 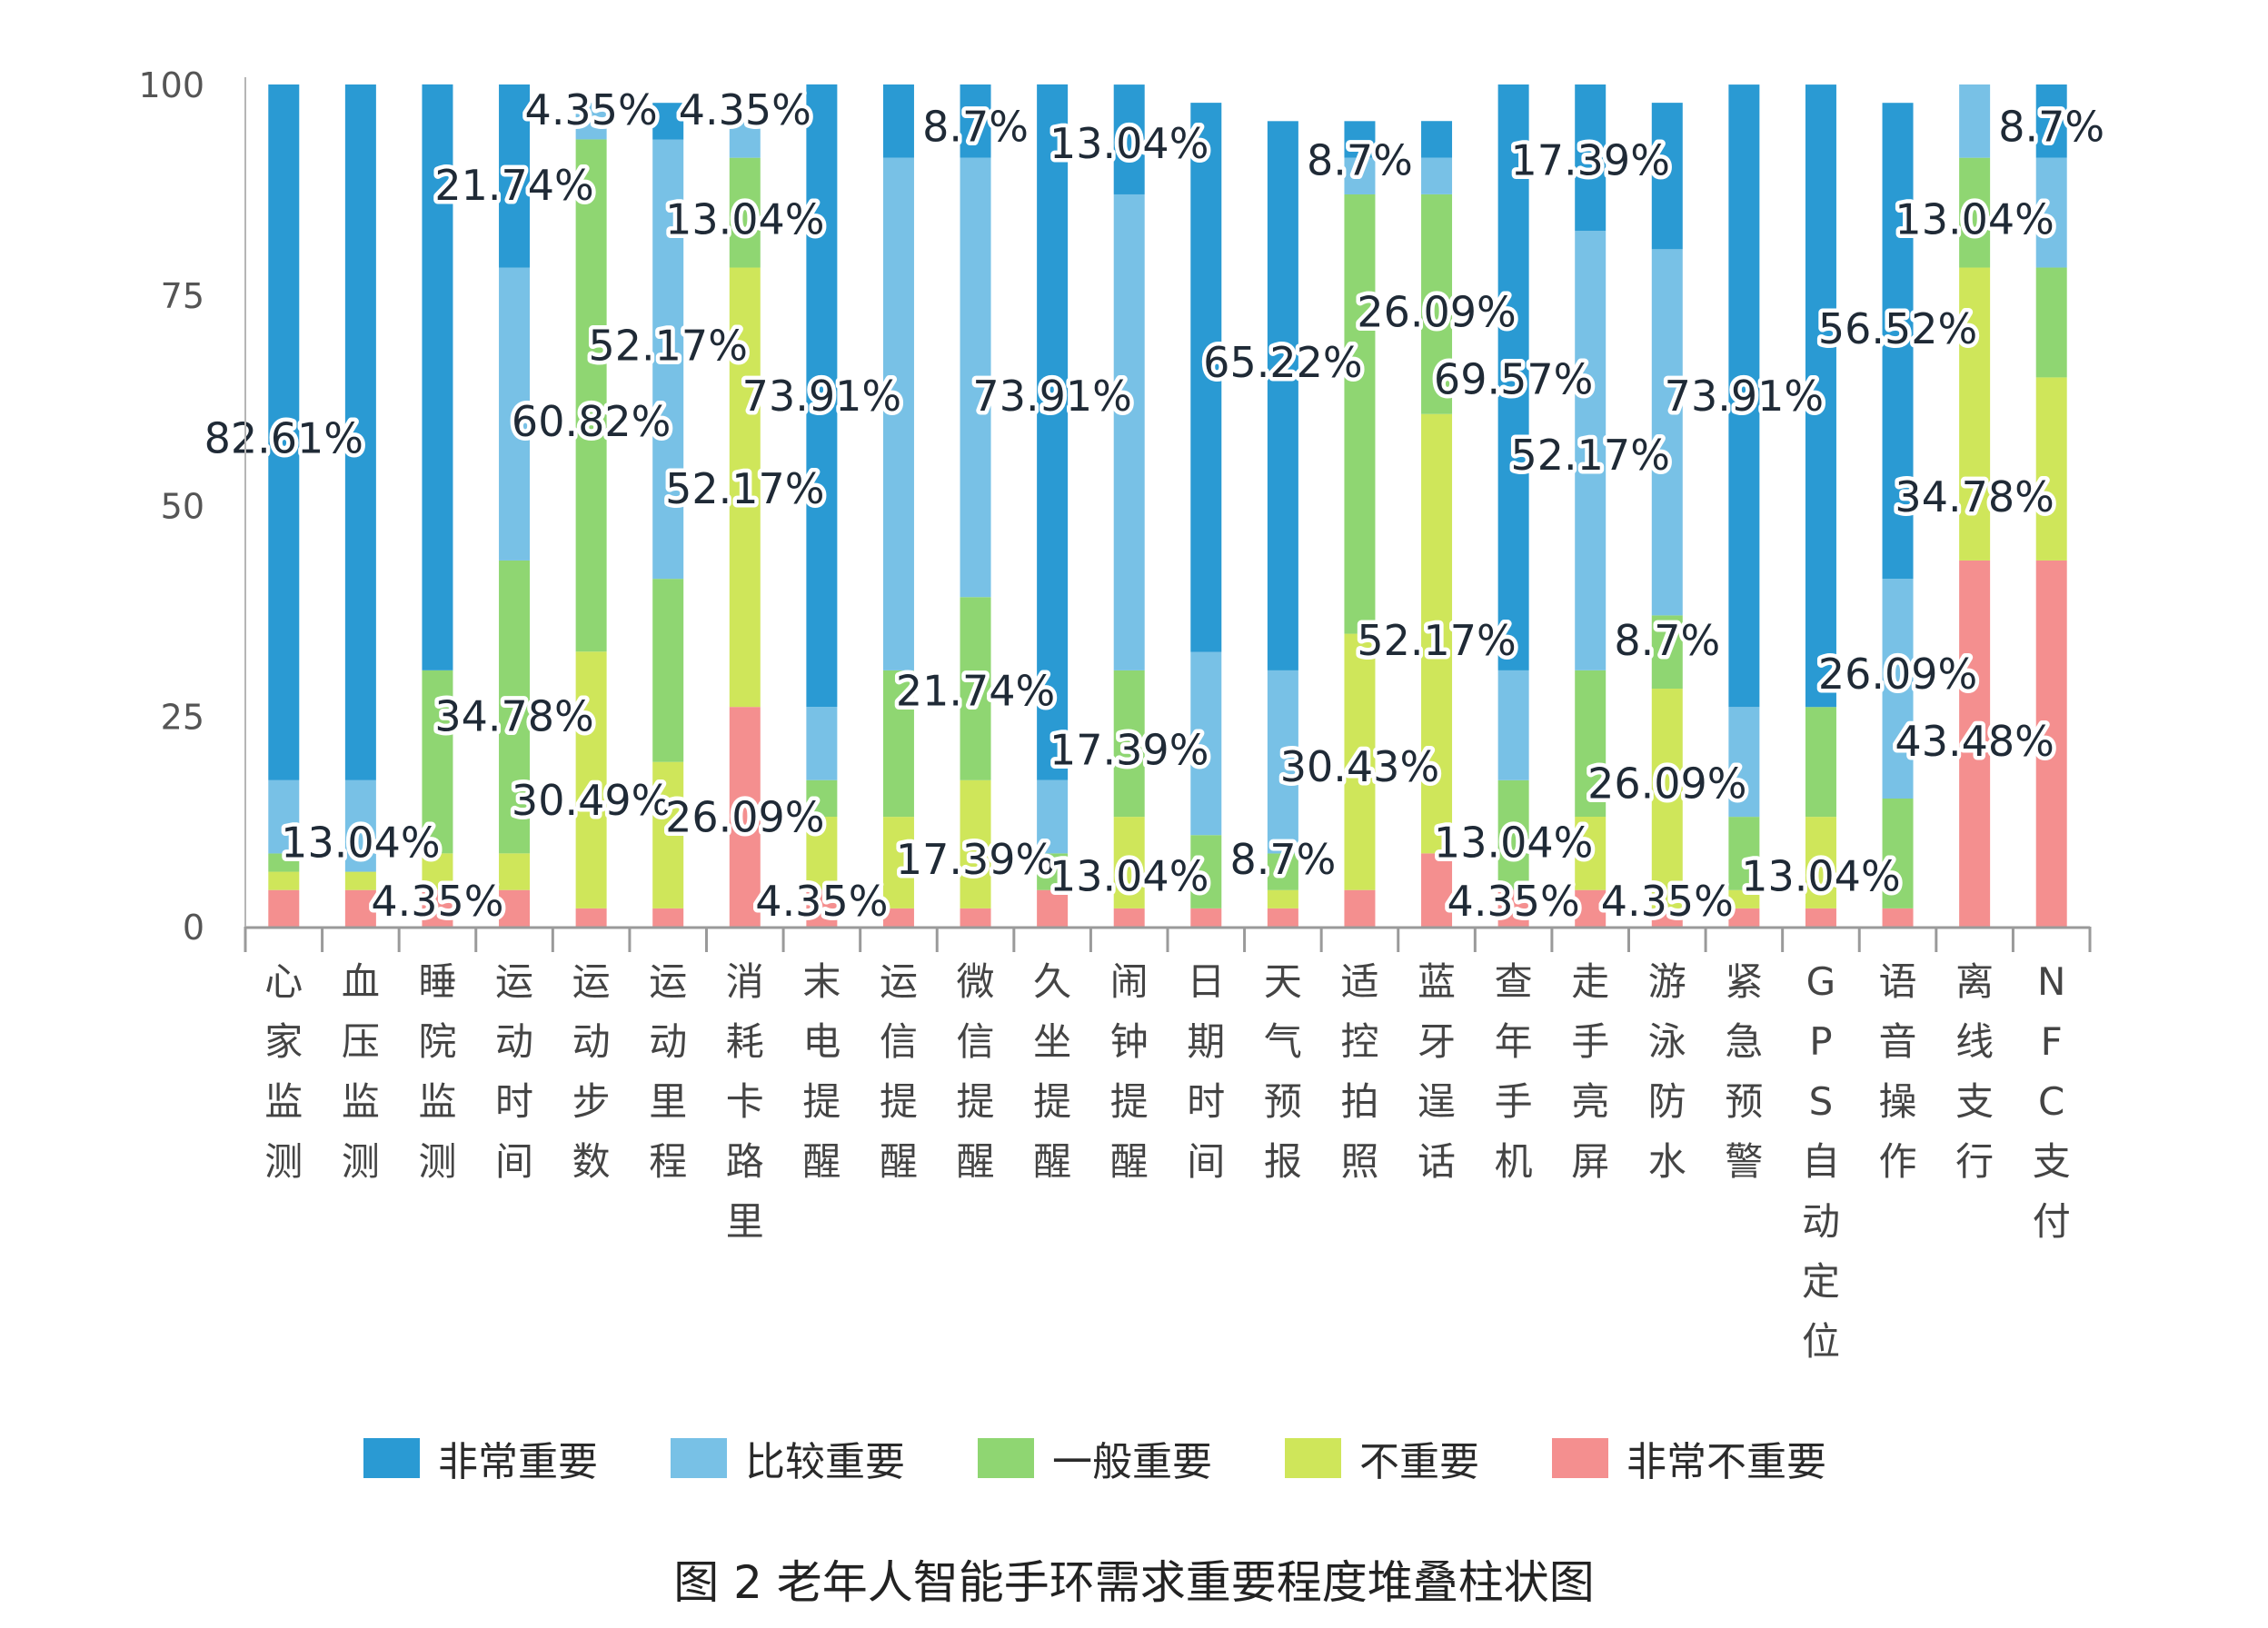 I want to click on y-tick-label: 100, so click(x=171, y=85).